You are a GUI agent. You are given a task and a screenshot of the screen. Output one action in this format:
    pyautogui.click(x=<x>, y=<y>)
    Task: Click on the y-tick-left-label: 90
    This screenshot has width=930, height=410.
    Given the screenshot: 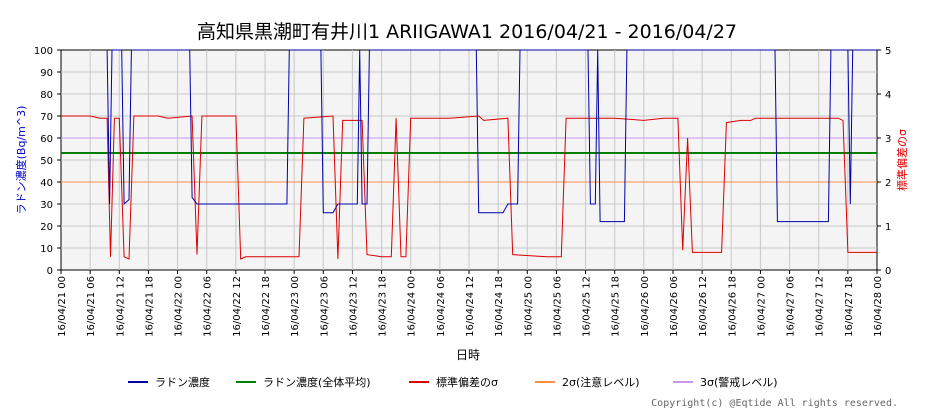 What is the action you would take?
    pyautogui.click(x=46, y=73)
    